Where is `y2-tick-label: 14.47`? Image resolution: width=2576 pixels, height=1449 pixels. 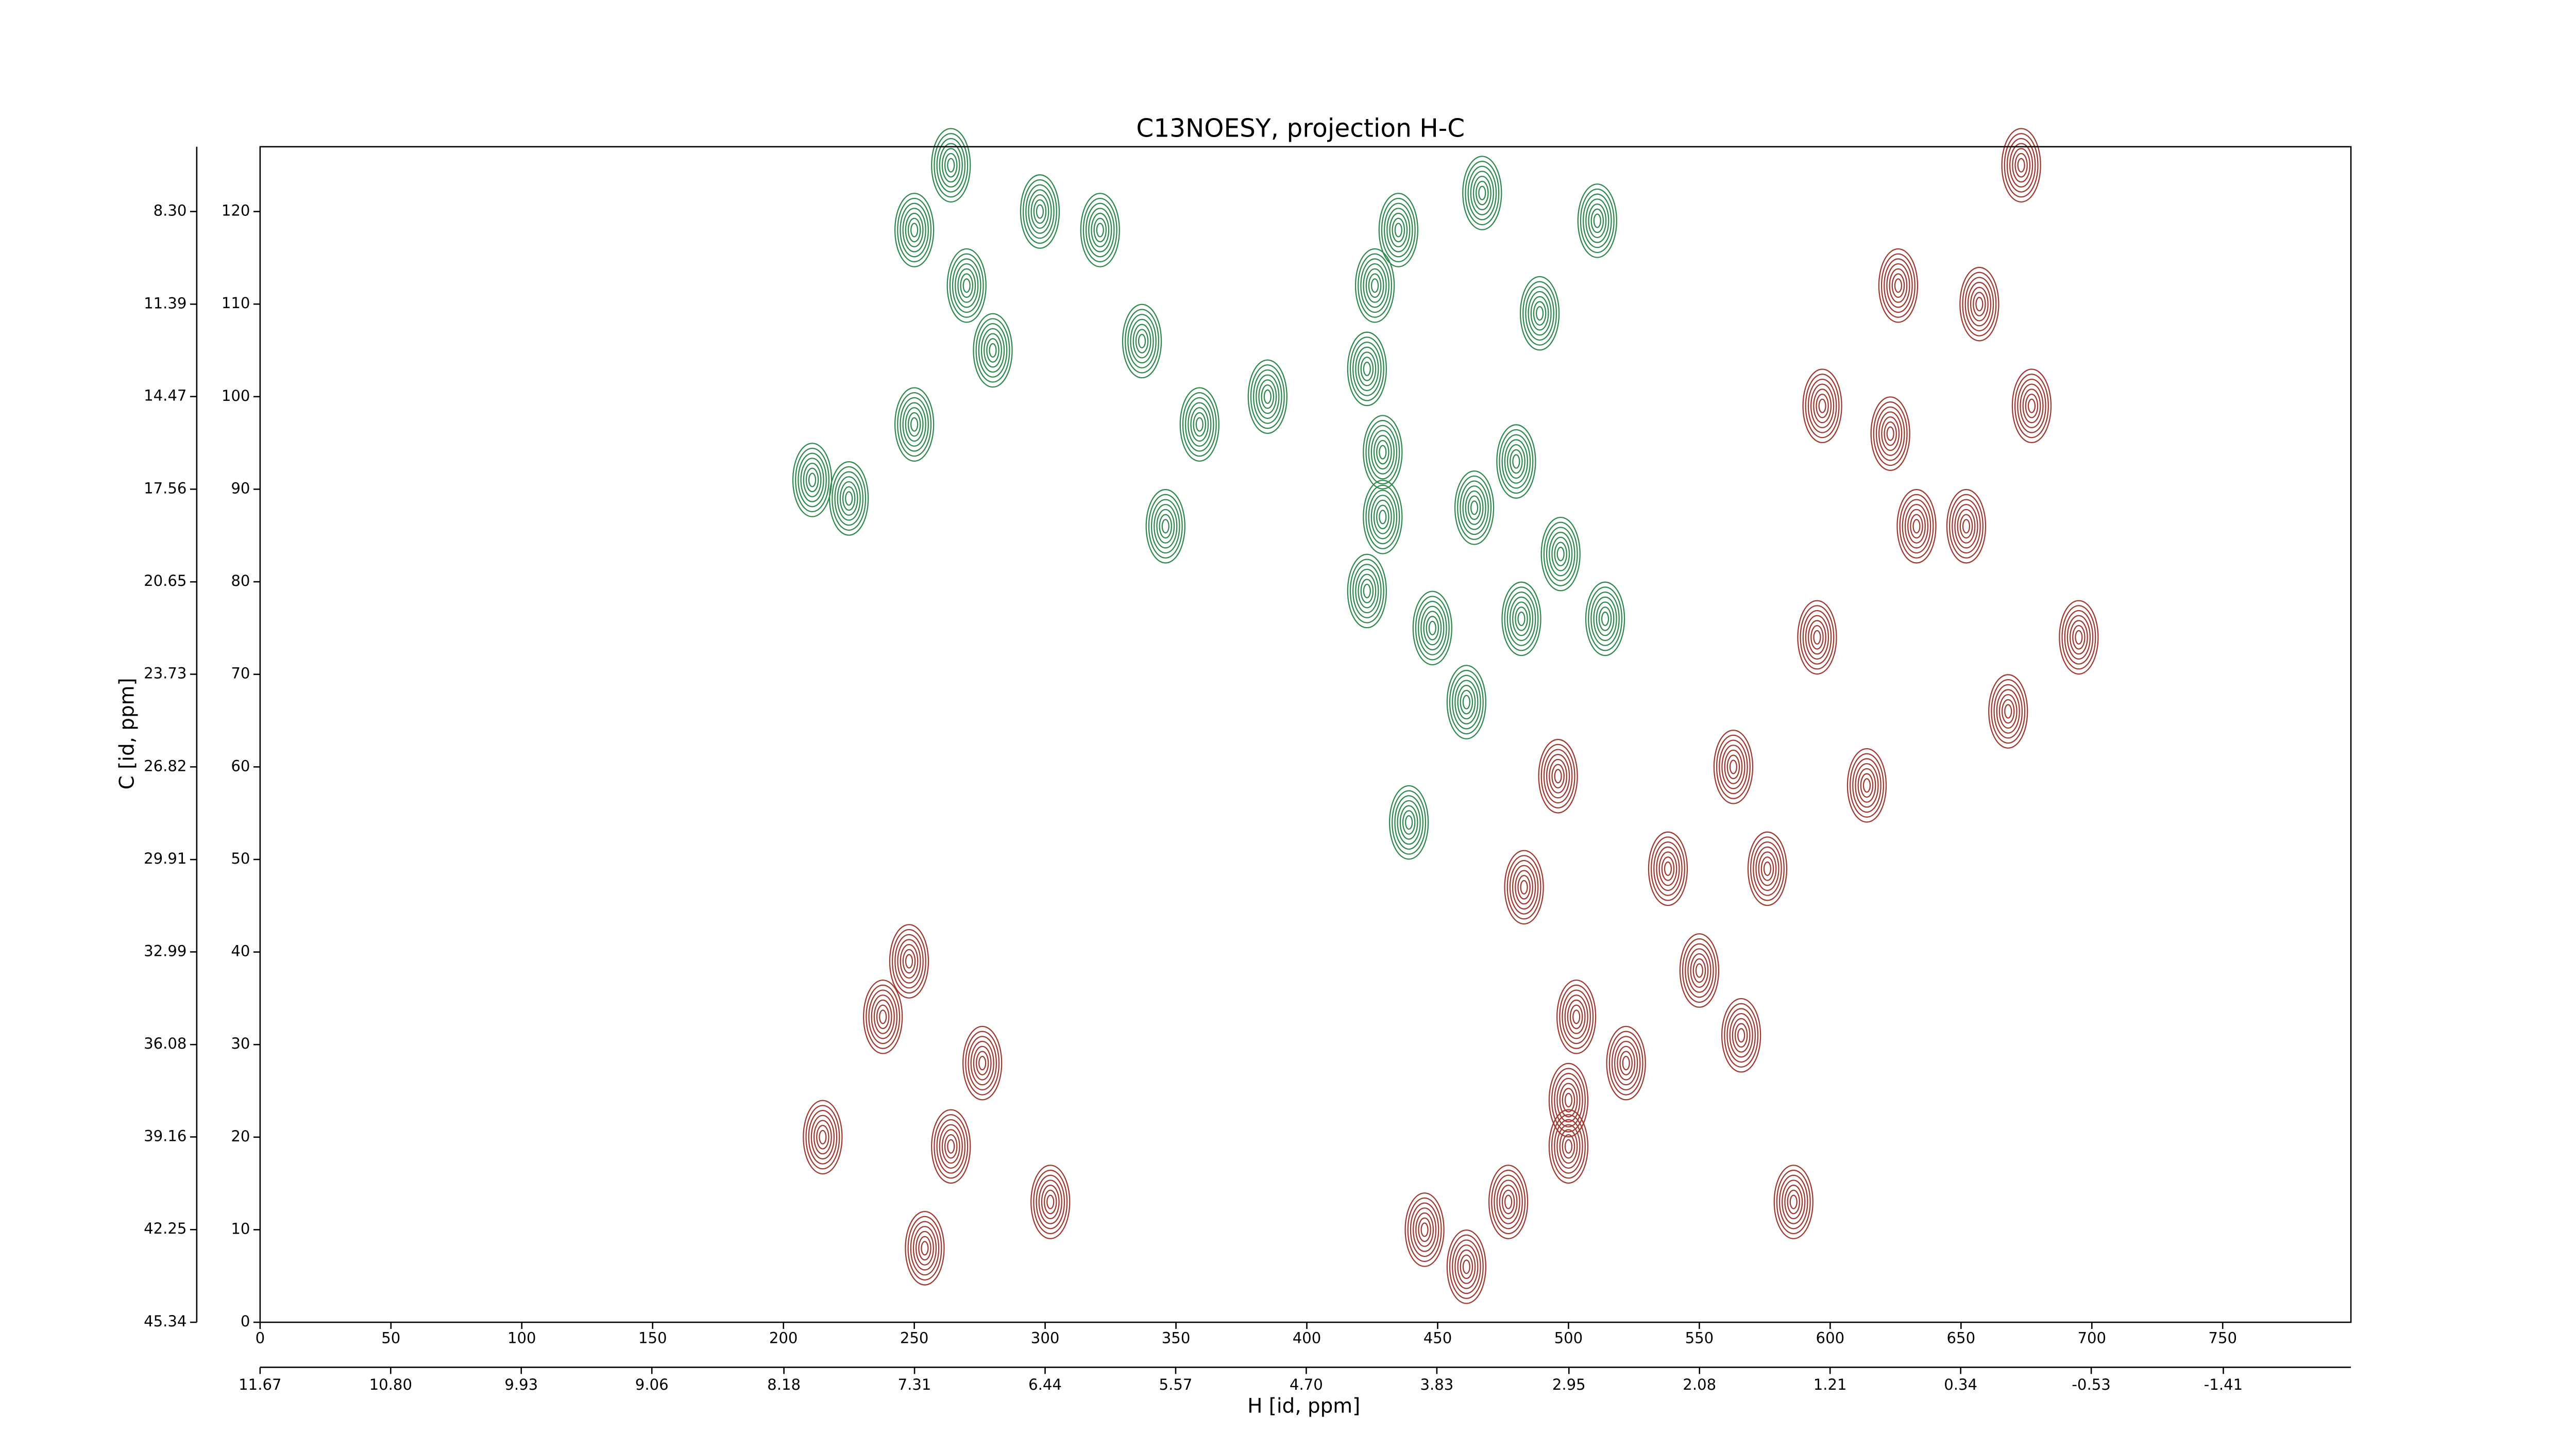
y2-tick-label: 14.47 is located at coordinates (165, 396).